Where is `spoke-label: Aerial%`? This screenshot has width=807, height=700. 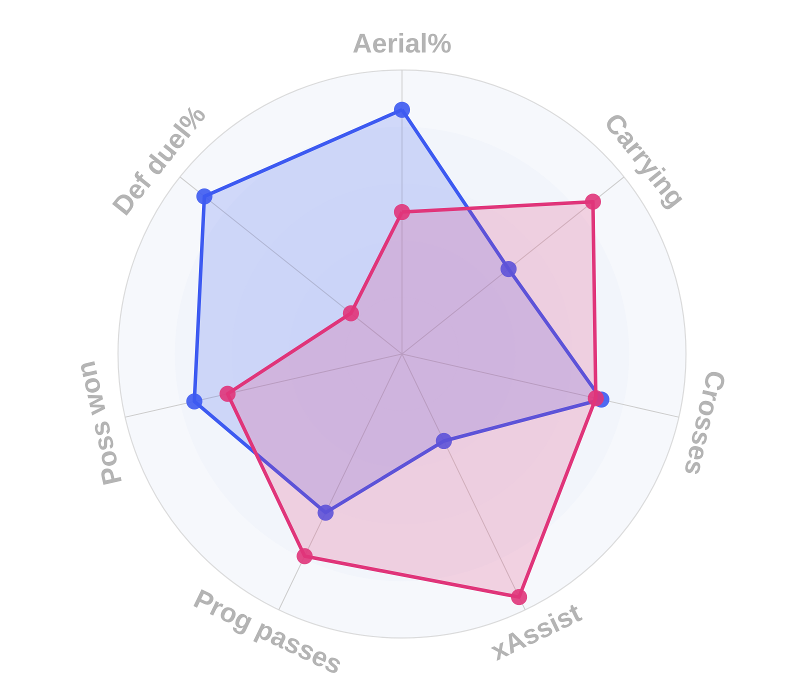 spoke-label: Aerial% is located at coordinates (402, 43).